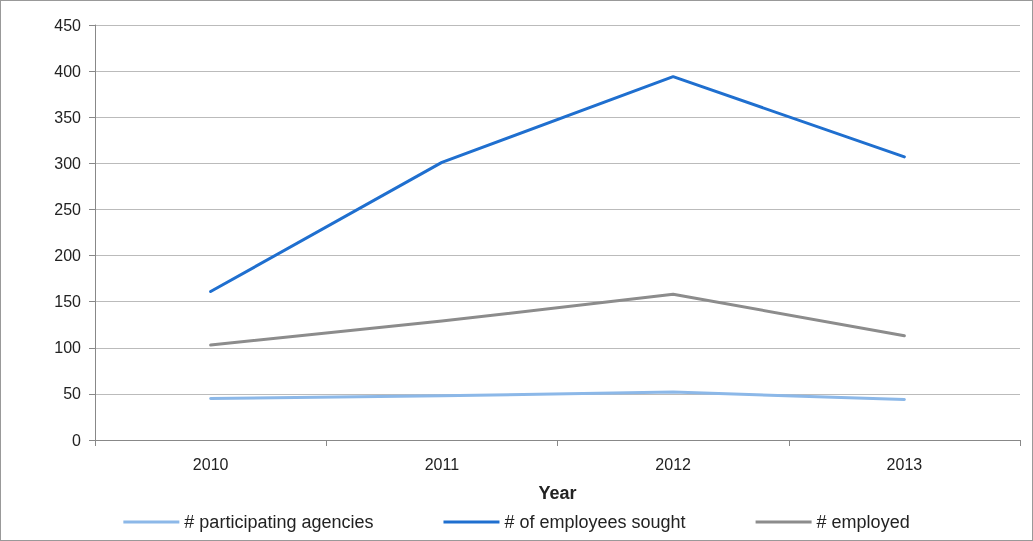 This screenshot has width=1033, height=541. What do you see at coordinates (68, 117) in the screenshot?
I see `y-tick-label: 350` at bounding box center [68, 117].